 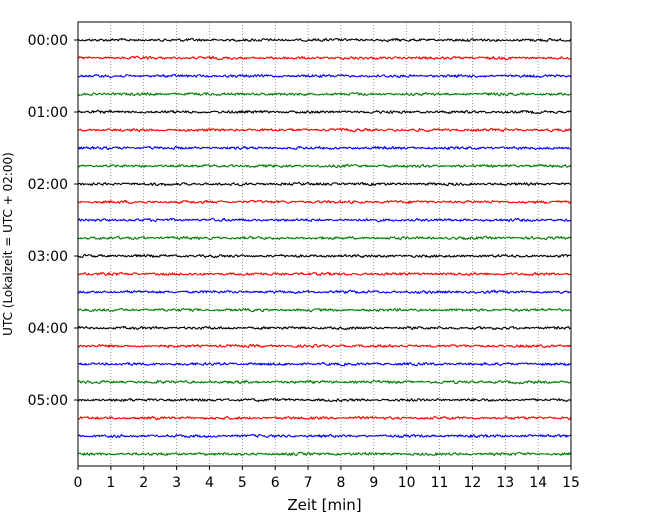 What do you see at coordinates (373, 483) in the screenshot?
I see `x-tick-label: 9` at bounding box center [373, 483].